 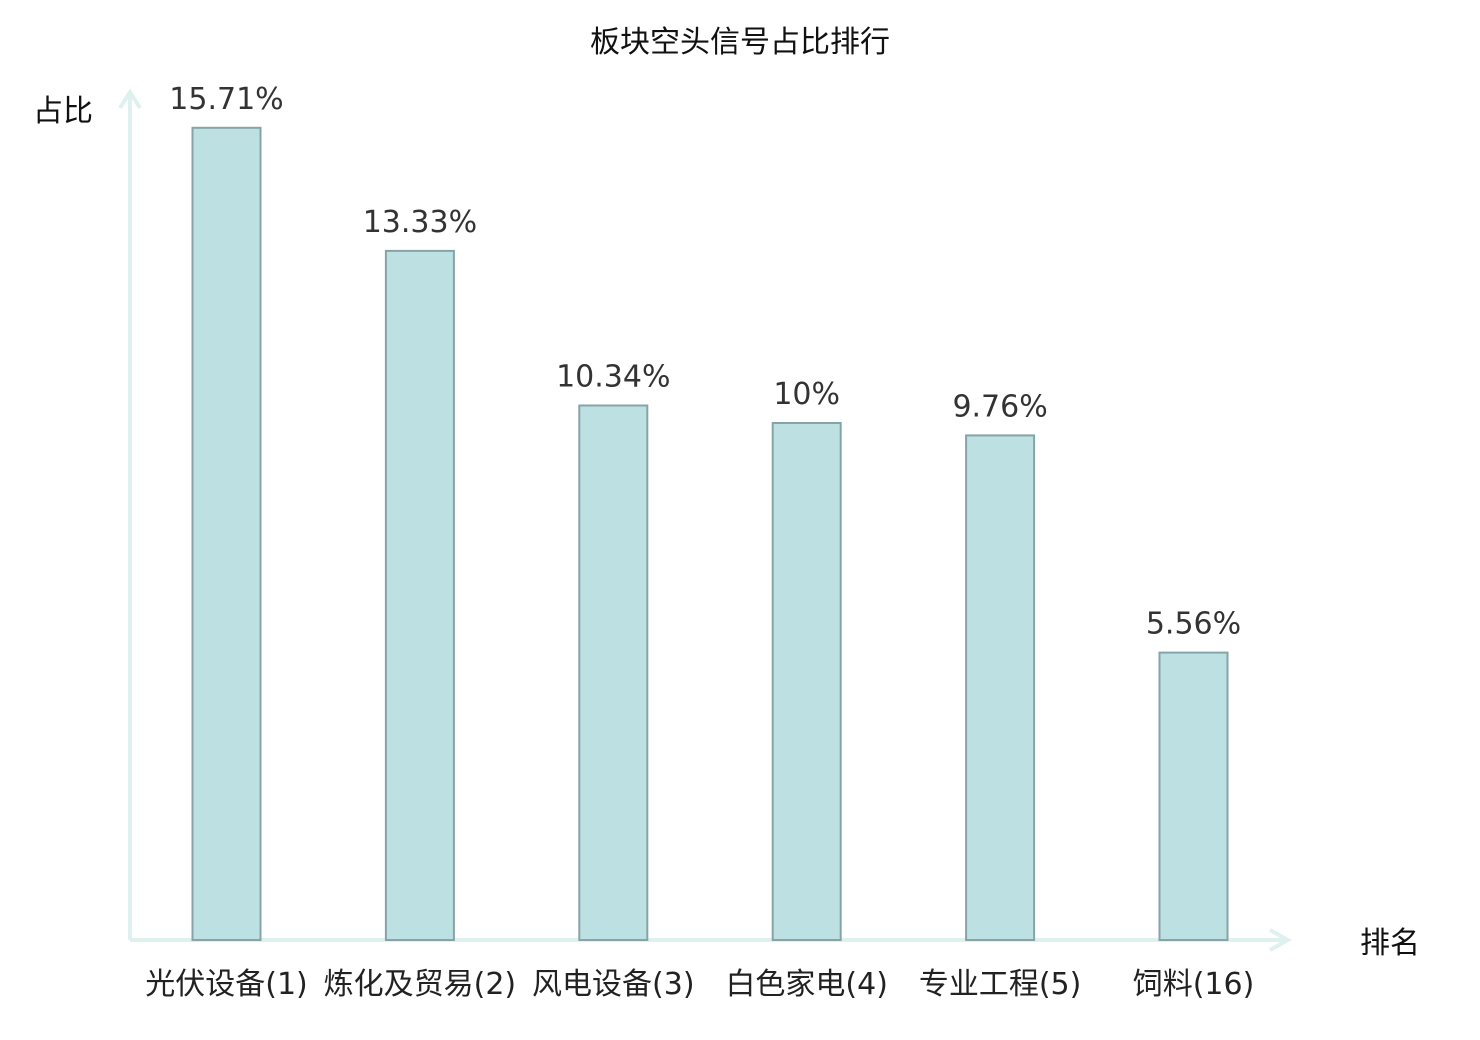 What do you see at coordinates (613, 984) in the screenshot?
I see `category-label: 风电设备(3)` at bounding box center [613, 984].